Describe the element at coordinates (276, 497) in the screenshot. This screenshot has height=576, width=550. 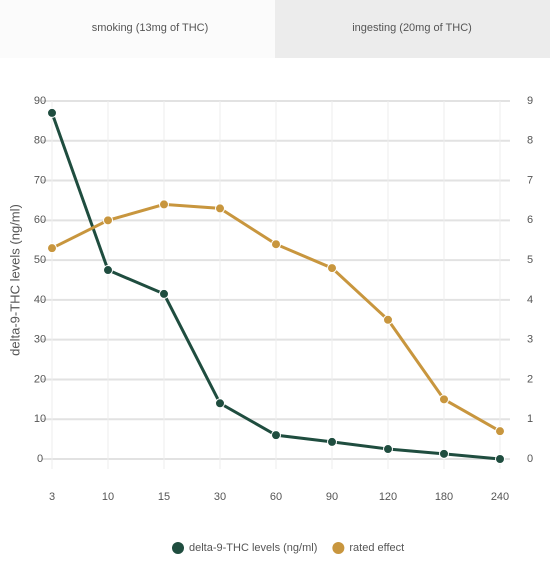
I see `x-tick-label: 60` at that location.